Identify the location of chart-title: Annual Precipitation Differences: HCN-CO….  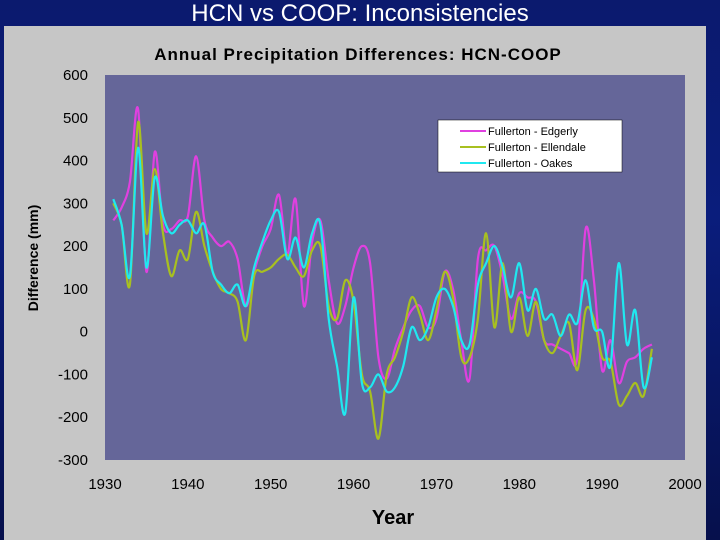
(358, 54).